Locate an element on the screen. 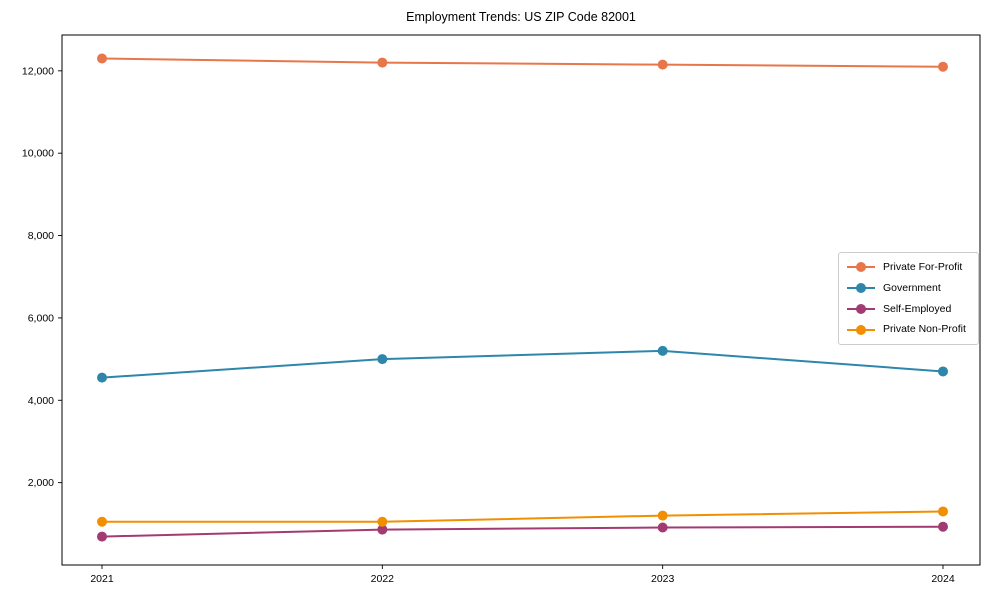 The height and width of the screenshot is (600, 1000). legend-item-government: Government is located at coordinates (908, 288).